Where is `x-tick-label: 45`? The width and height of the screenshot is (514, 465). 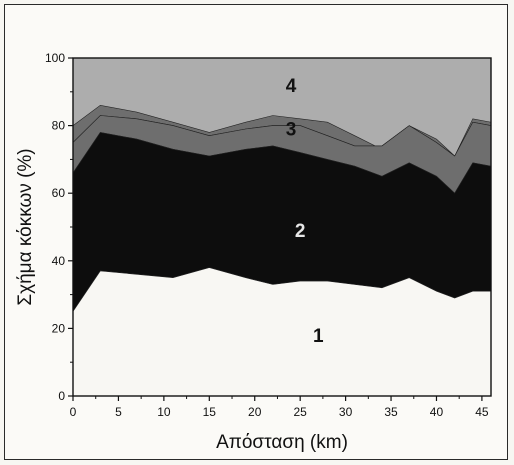
x-tick-label: 45 is located at coordinates (482, 412).